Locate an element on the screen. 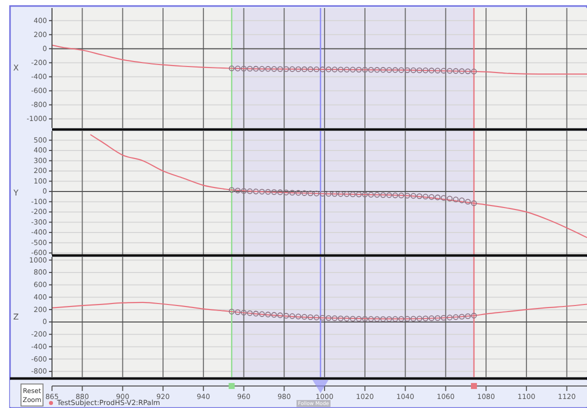  y-axis-title: X is located at coordinates (16, 68).